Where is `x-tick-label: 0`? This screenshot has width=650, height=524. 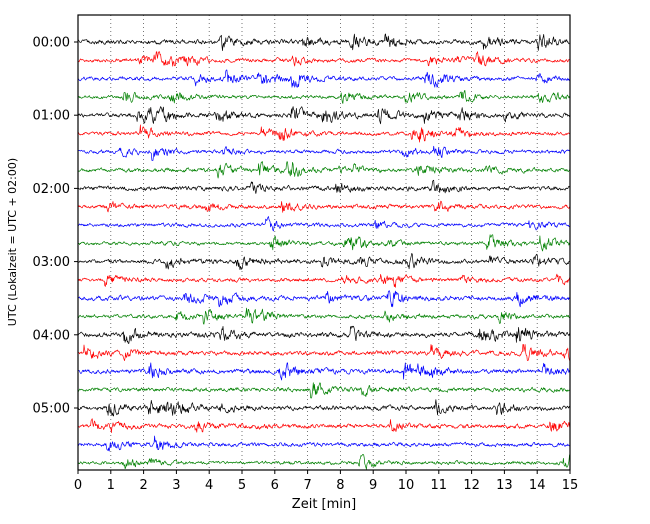 x-tick-label: 0 is located at coordinates (78, 485).